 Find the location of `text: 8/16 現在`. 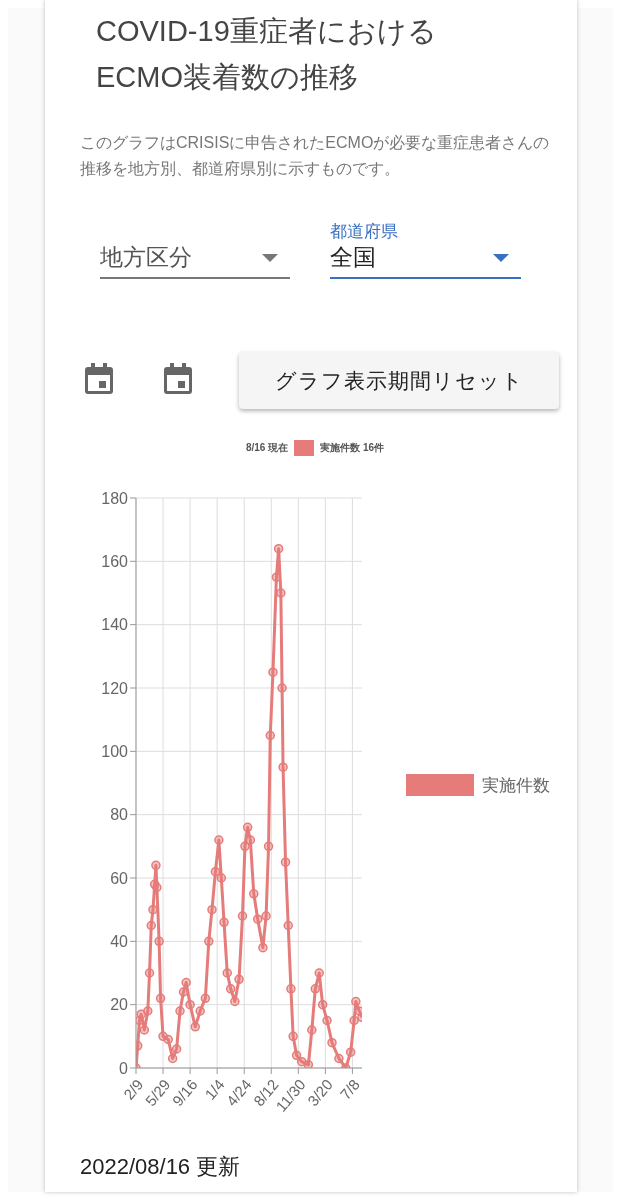

text: 8/16 現在 is located at coordinates (267, 448).